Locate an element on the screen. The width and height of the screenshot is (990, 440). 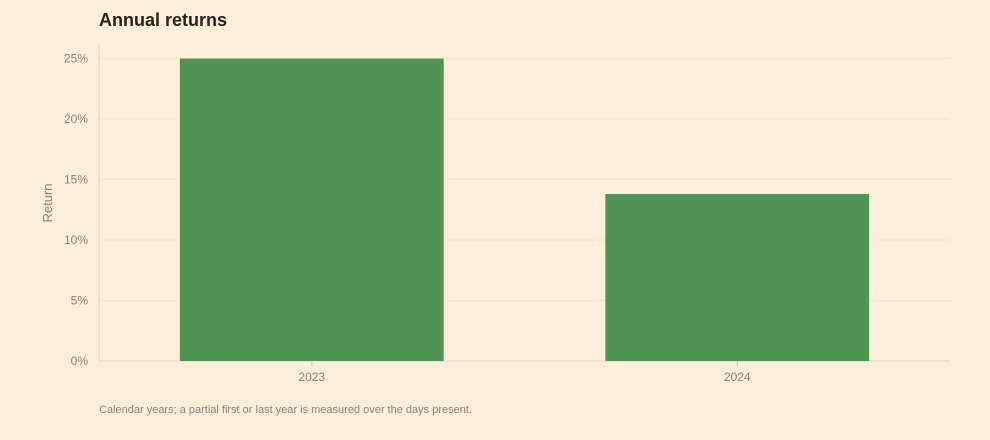
chart-title: Annual returns is located at coordinates (163, 20).